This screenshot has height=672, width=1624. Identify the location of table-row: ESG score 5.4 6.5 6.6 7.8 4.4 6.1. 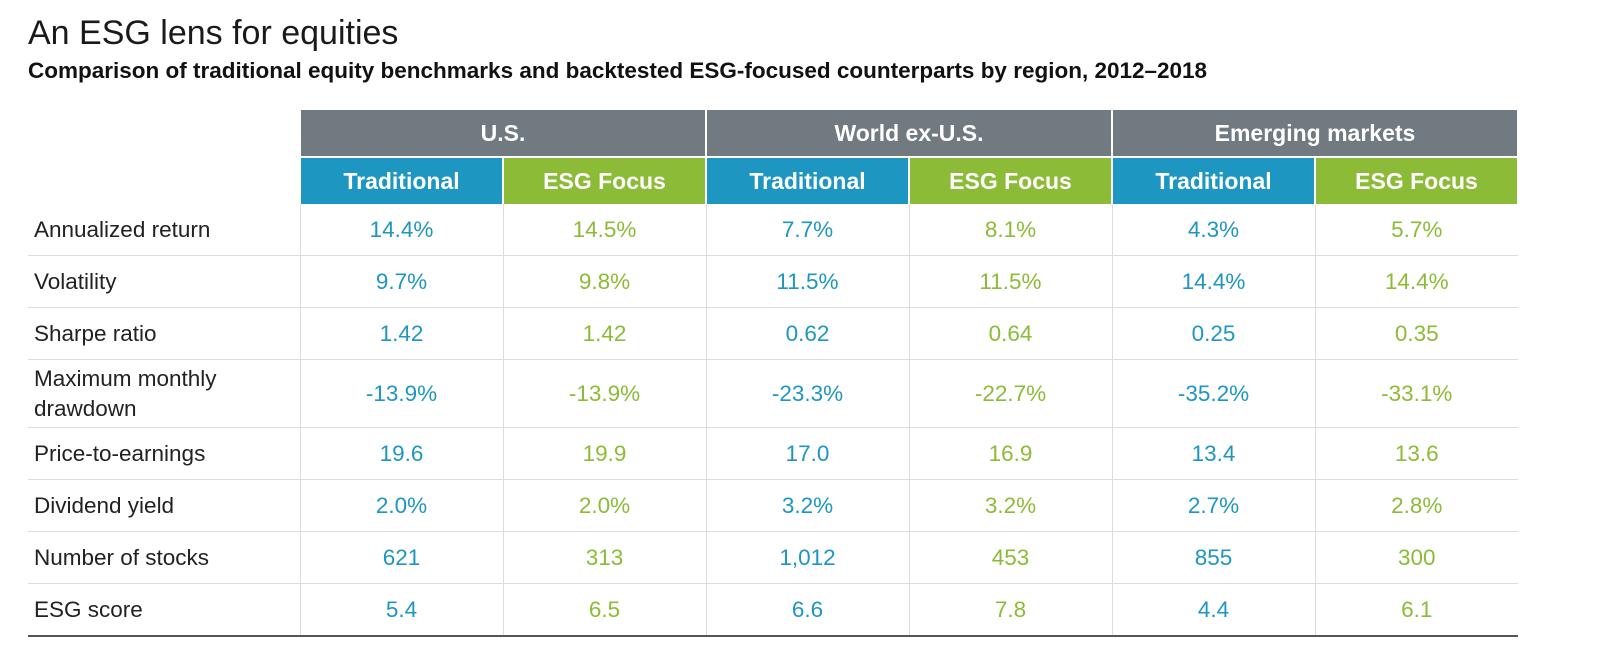
(773, 610).